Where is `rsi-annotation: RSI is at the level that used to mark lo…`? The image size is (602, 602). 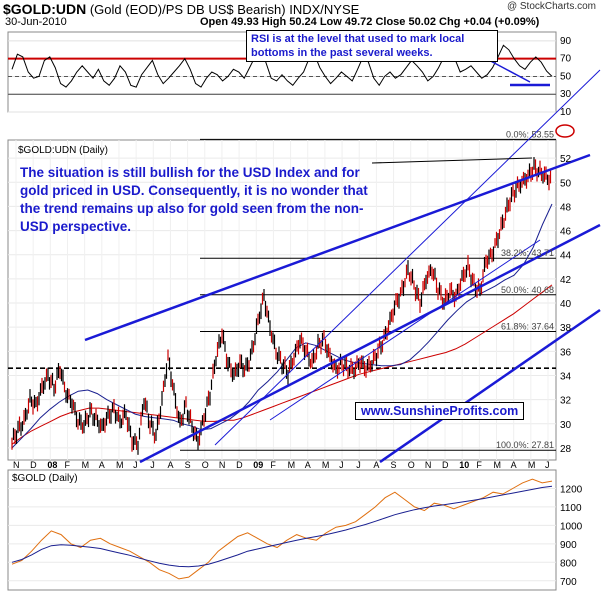
rsi-annotation: RSI is at the level that used to mark lo… is located at coordinates (372, 46).